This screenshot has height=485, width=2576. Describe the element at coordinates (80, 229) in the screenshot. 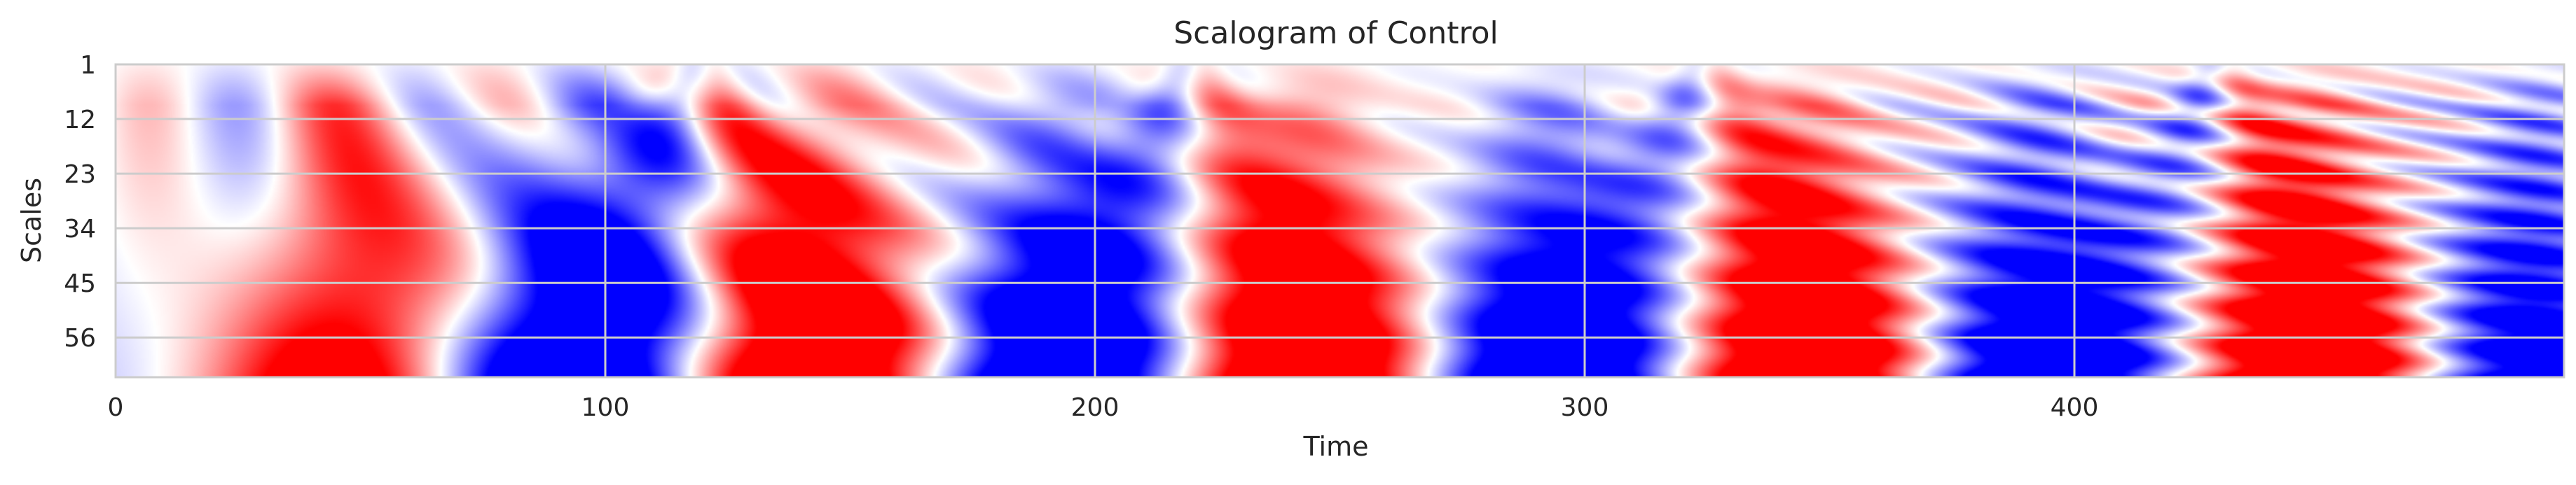

I see `y-tick-label: 34` at that location.